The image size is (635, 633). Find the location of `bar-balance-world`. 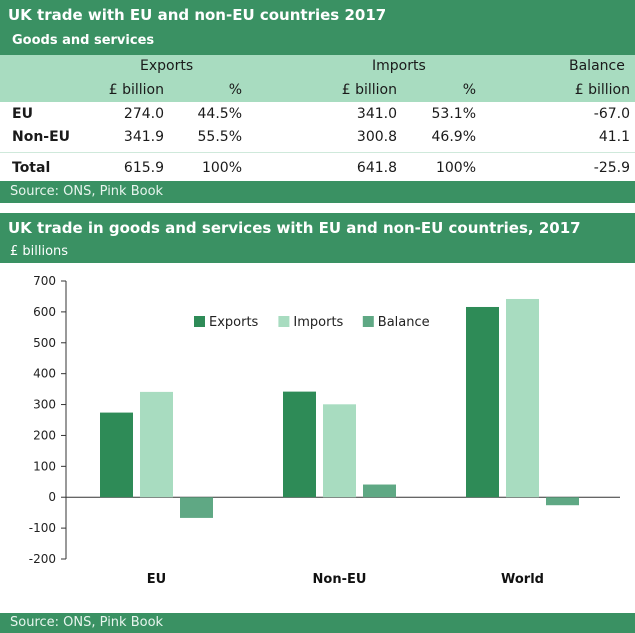

bar-balance-world is located at coordinates (562, 501).